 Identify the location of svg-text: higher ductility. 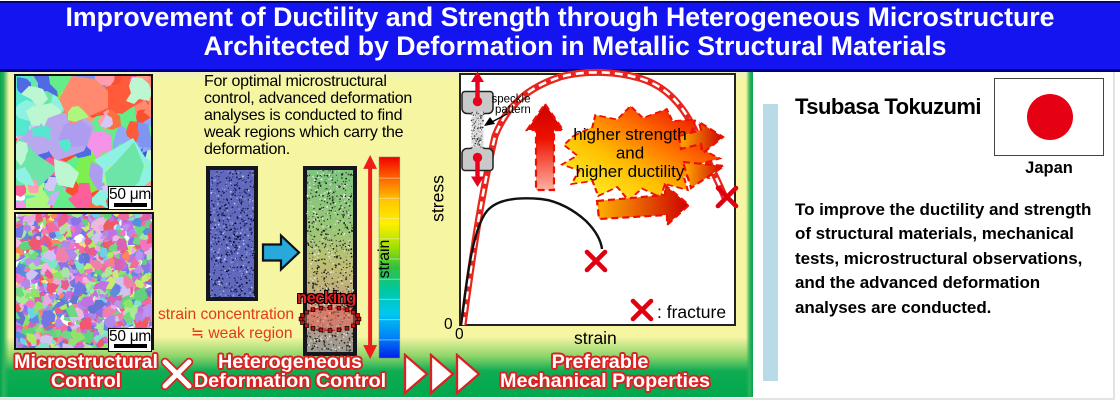
(630, 171).